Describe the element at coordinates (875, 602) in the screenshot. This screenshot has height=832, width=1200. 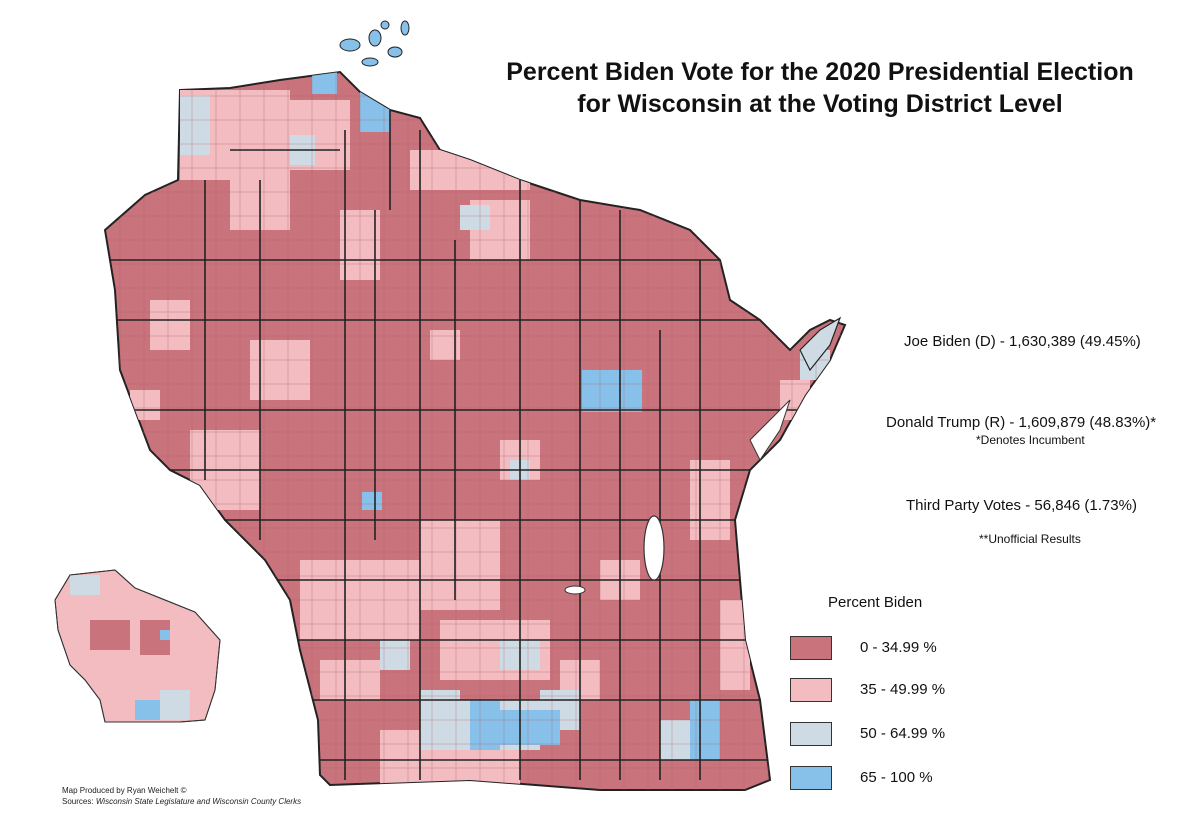
I see `legend-title: Percent Biden` at that location.